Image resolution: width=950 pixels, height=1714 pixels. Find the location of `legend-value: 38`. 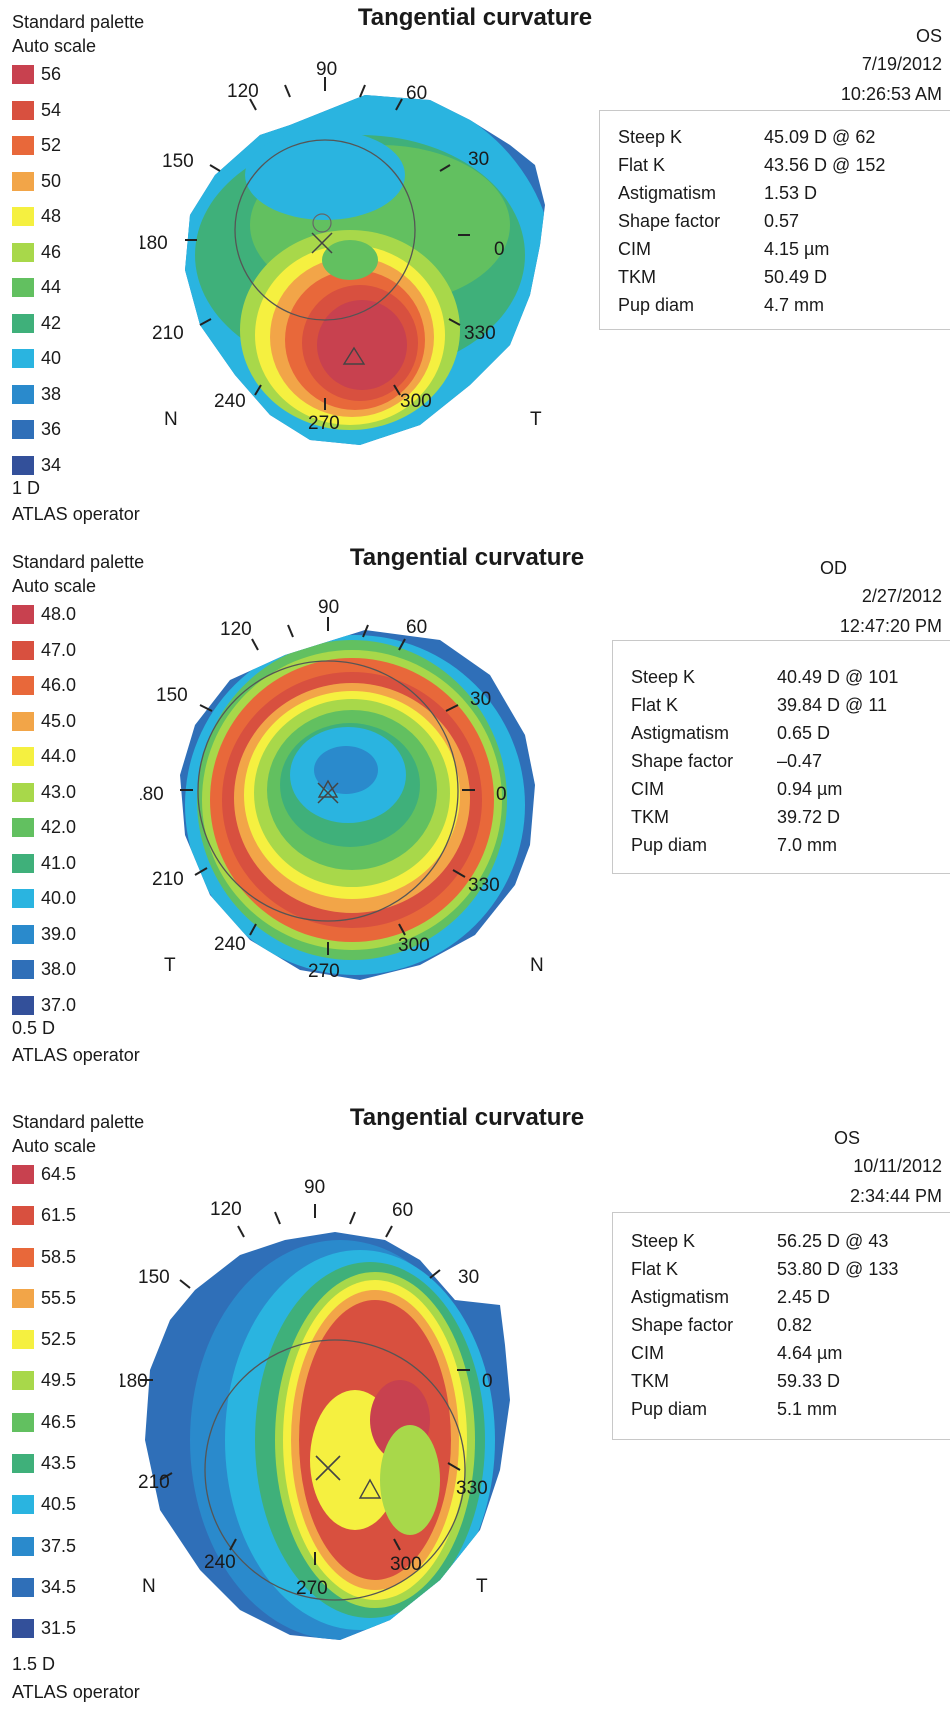

legend-value: 38 is located at coordinates (51, 393).